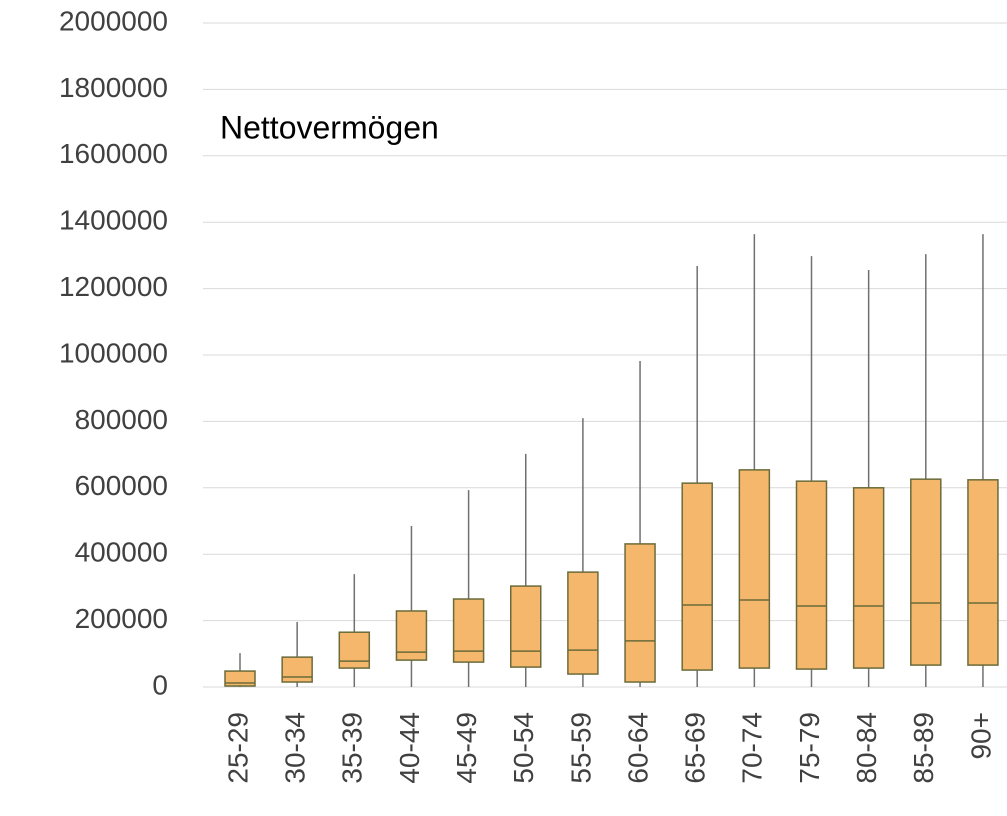 This screenshot has width=1007, height=816. What do you see at coordinates (113, 87) in the screenshot?
I see `y-tick-label: 1800000` at bounding box center [113, 87].